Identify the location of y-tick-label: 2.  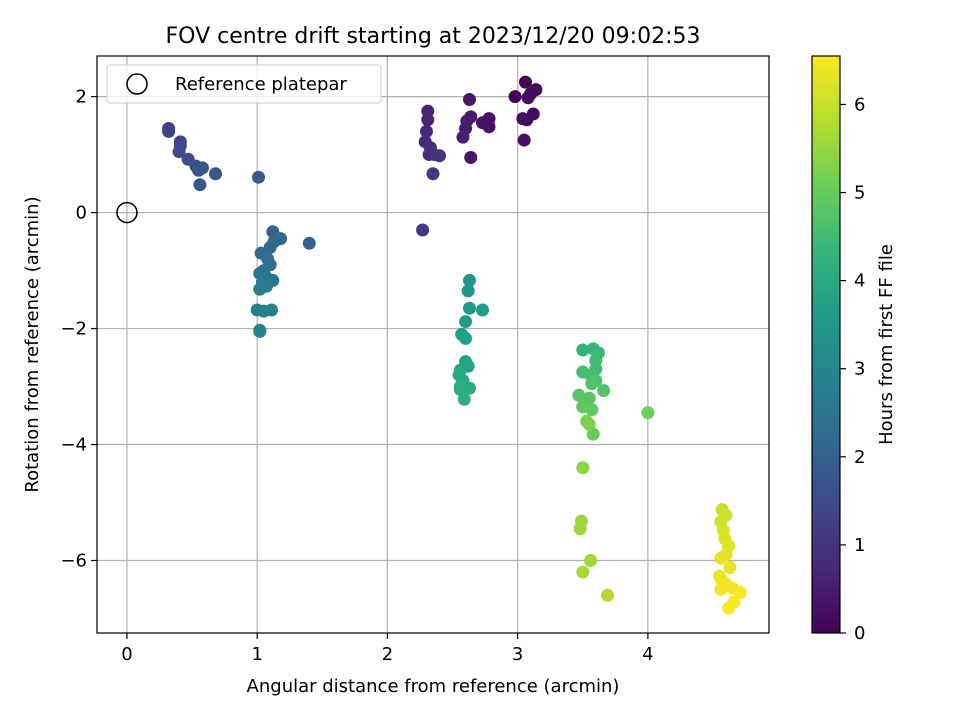
(81, 97).